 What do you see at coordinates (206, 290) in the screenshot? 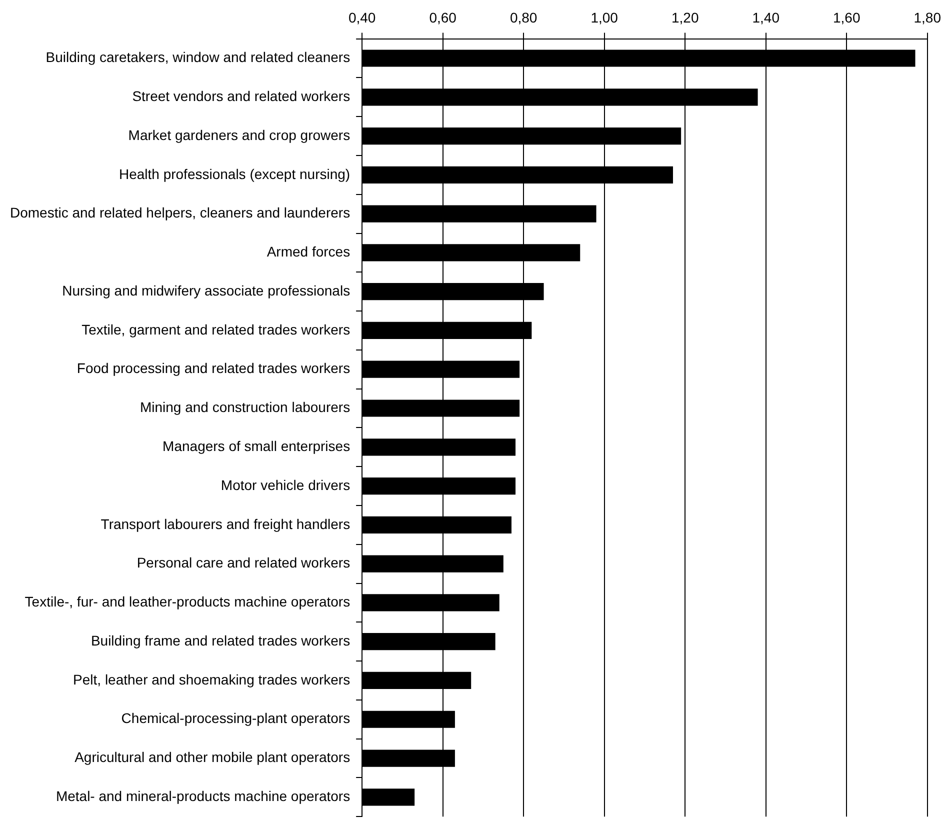
I see `y-tick-label: Nursing and midwifery associate professionals` at bounding box center [206, 290].